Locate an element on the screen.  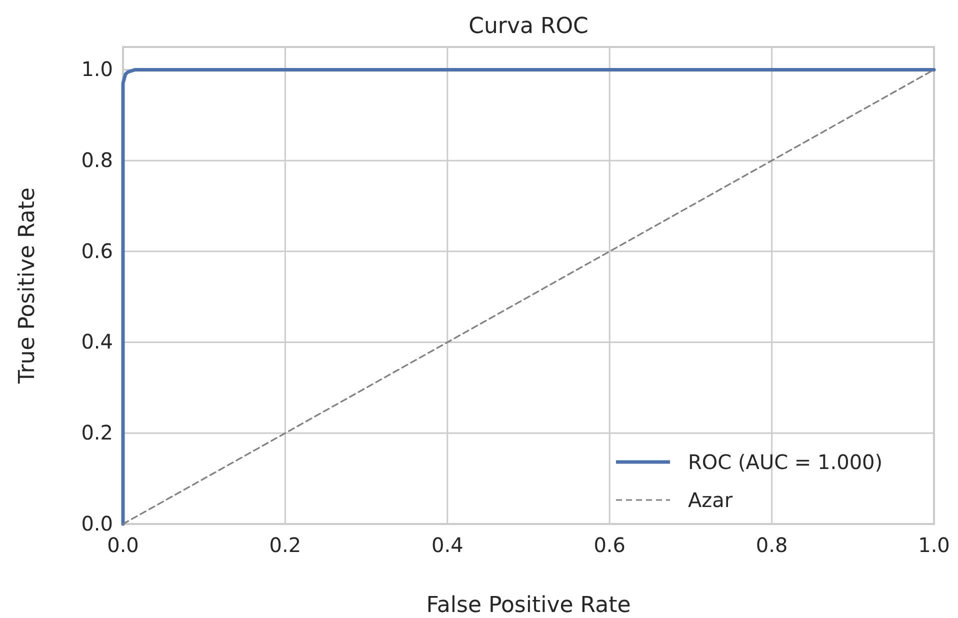
legend-label: Azar is located at coordinates (711, 500).